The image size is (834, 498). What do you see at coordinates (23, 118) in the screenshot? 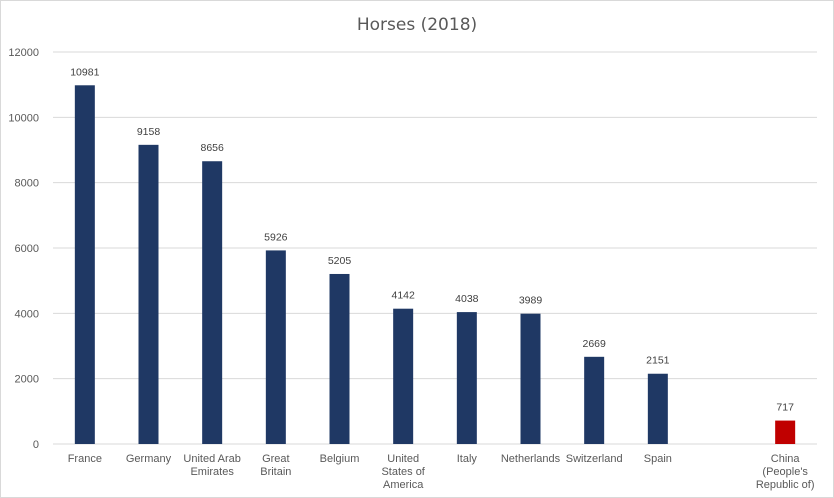
I see `y-tick-label: 10000` at bounding box center [23, 118].